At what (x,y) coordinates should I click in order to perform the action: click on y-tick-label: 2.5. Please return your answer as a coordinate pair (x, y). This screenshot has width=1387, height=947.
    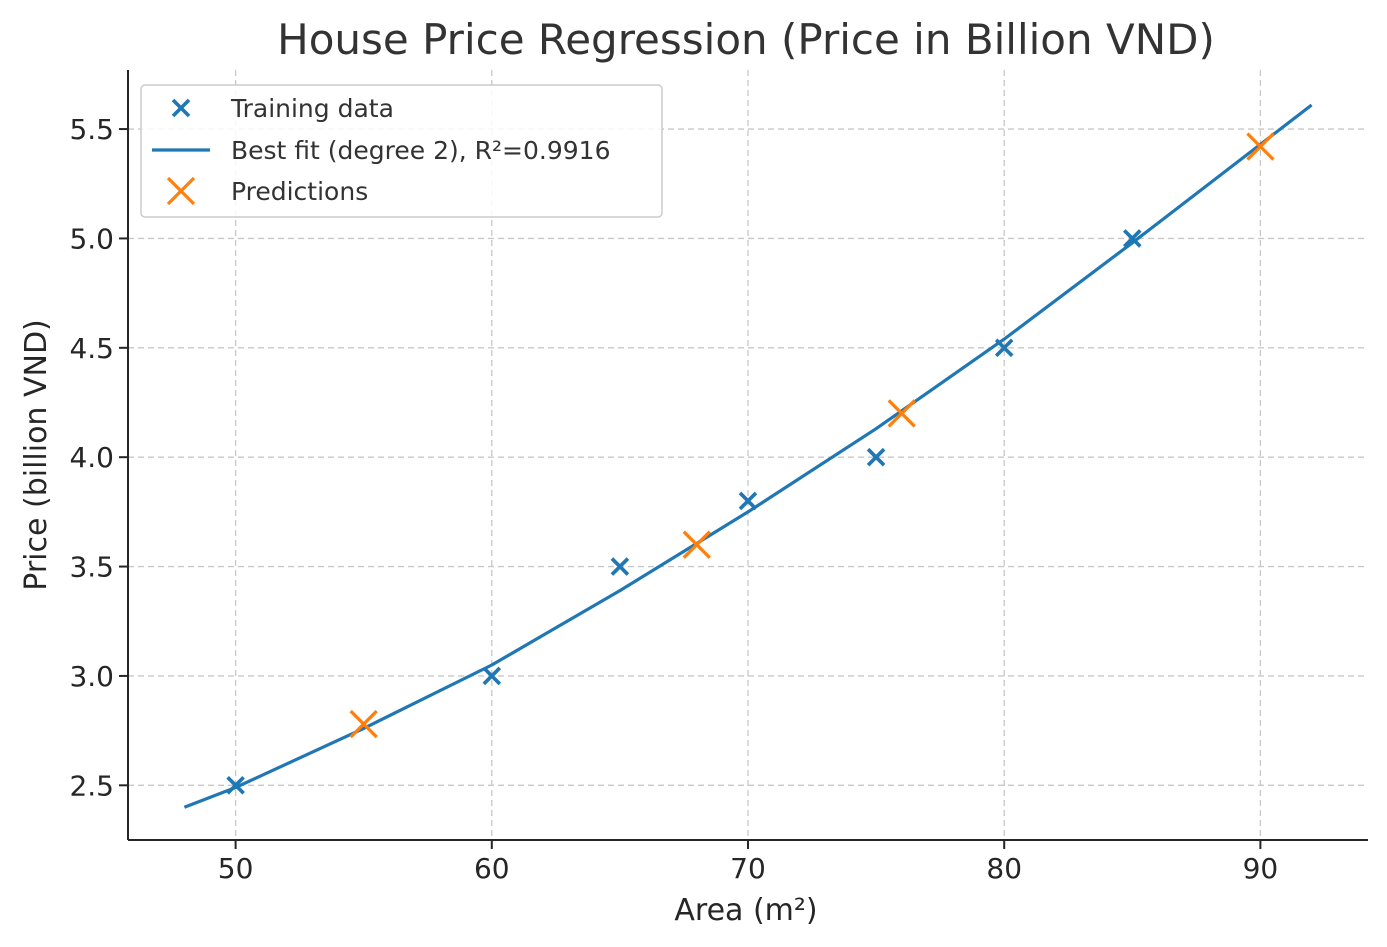
    Looking at the image, I should click on (91, 785).